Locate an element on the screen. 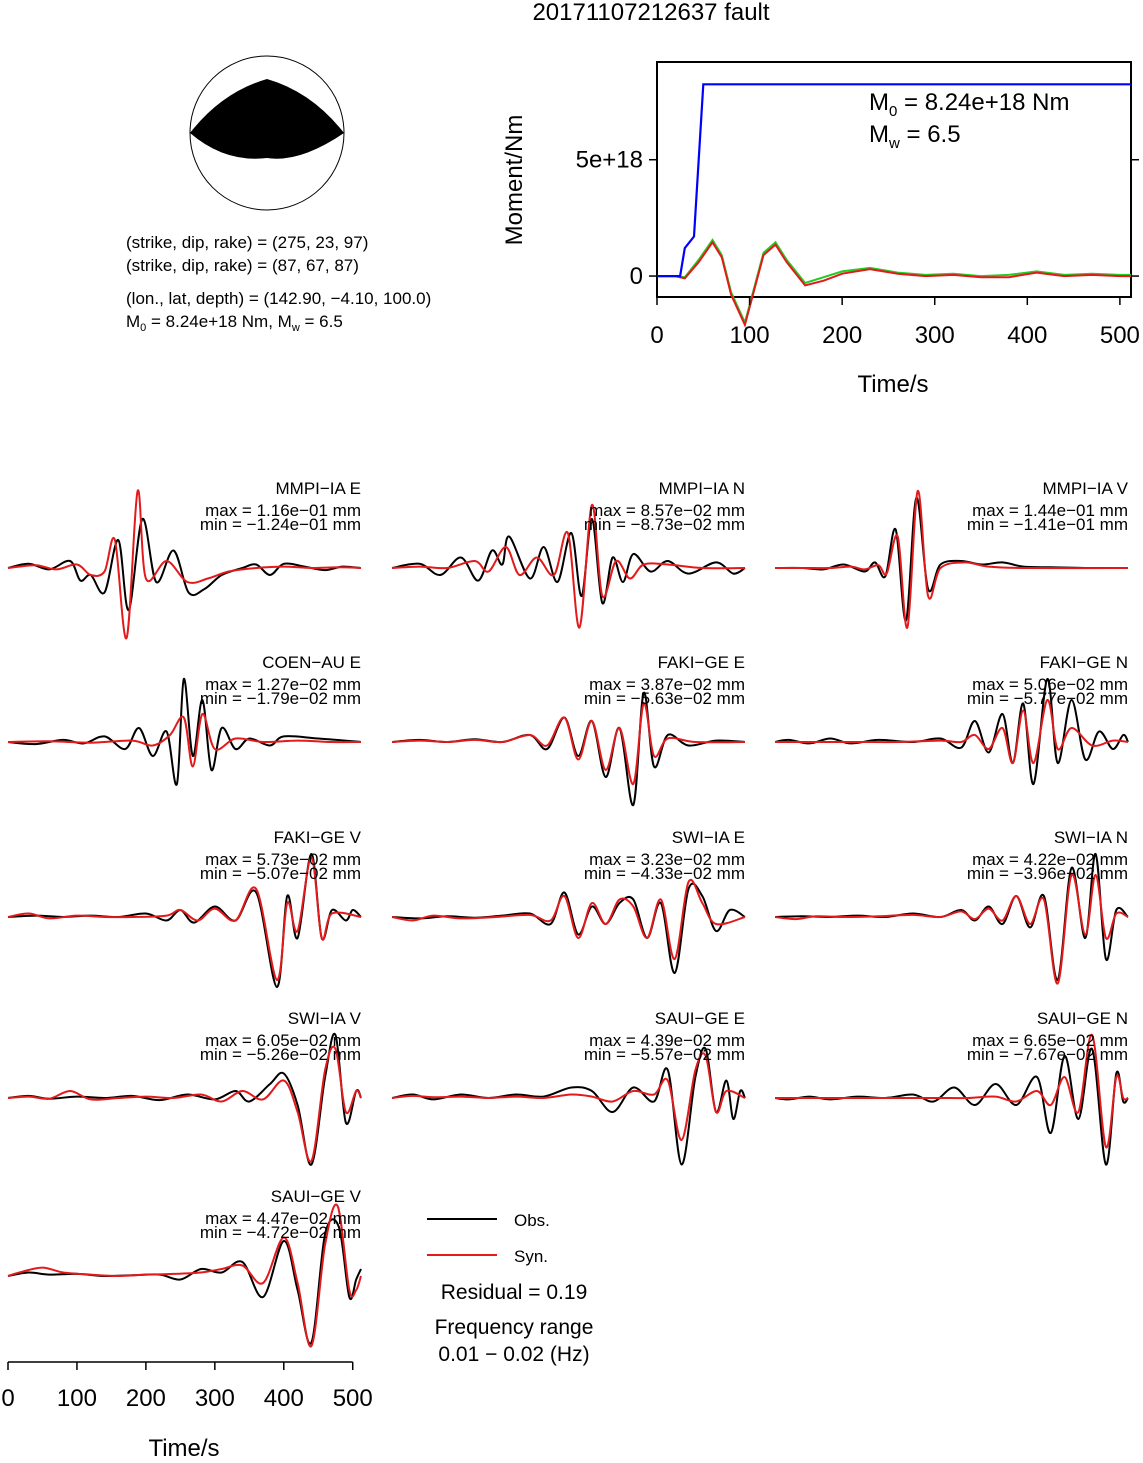 The width and height of the screenshot is (1143, 1463). waveform-xtick-label: 400 is located at coordinates (284, 1398).